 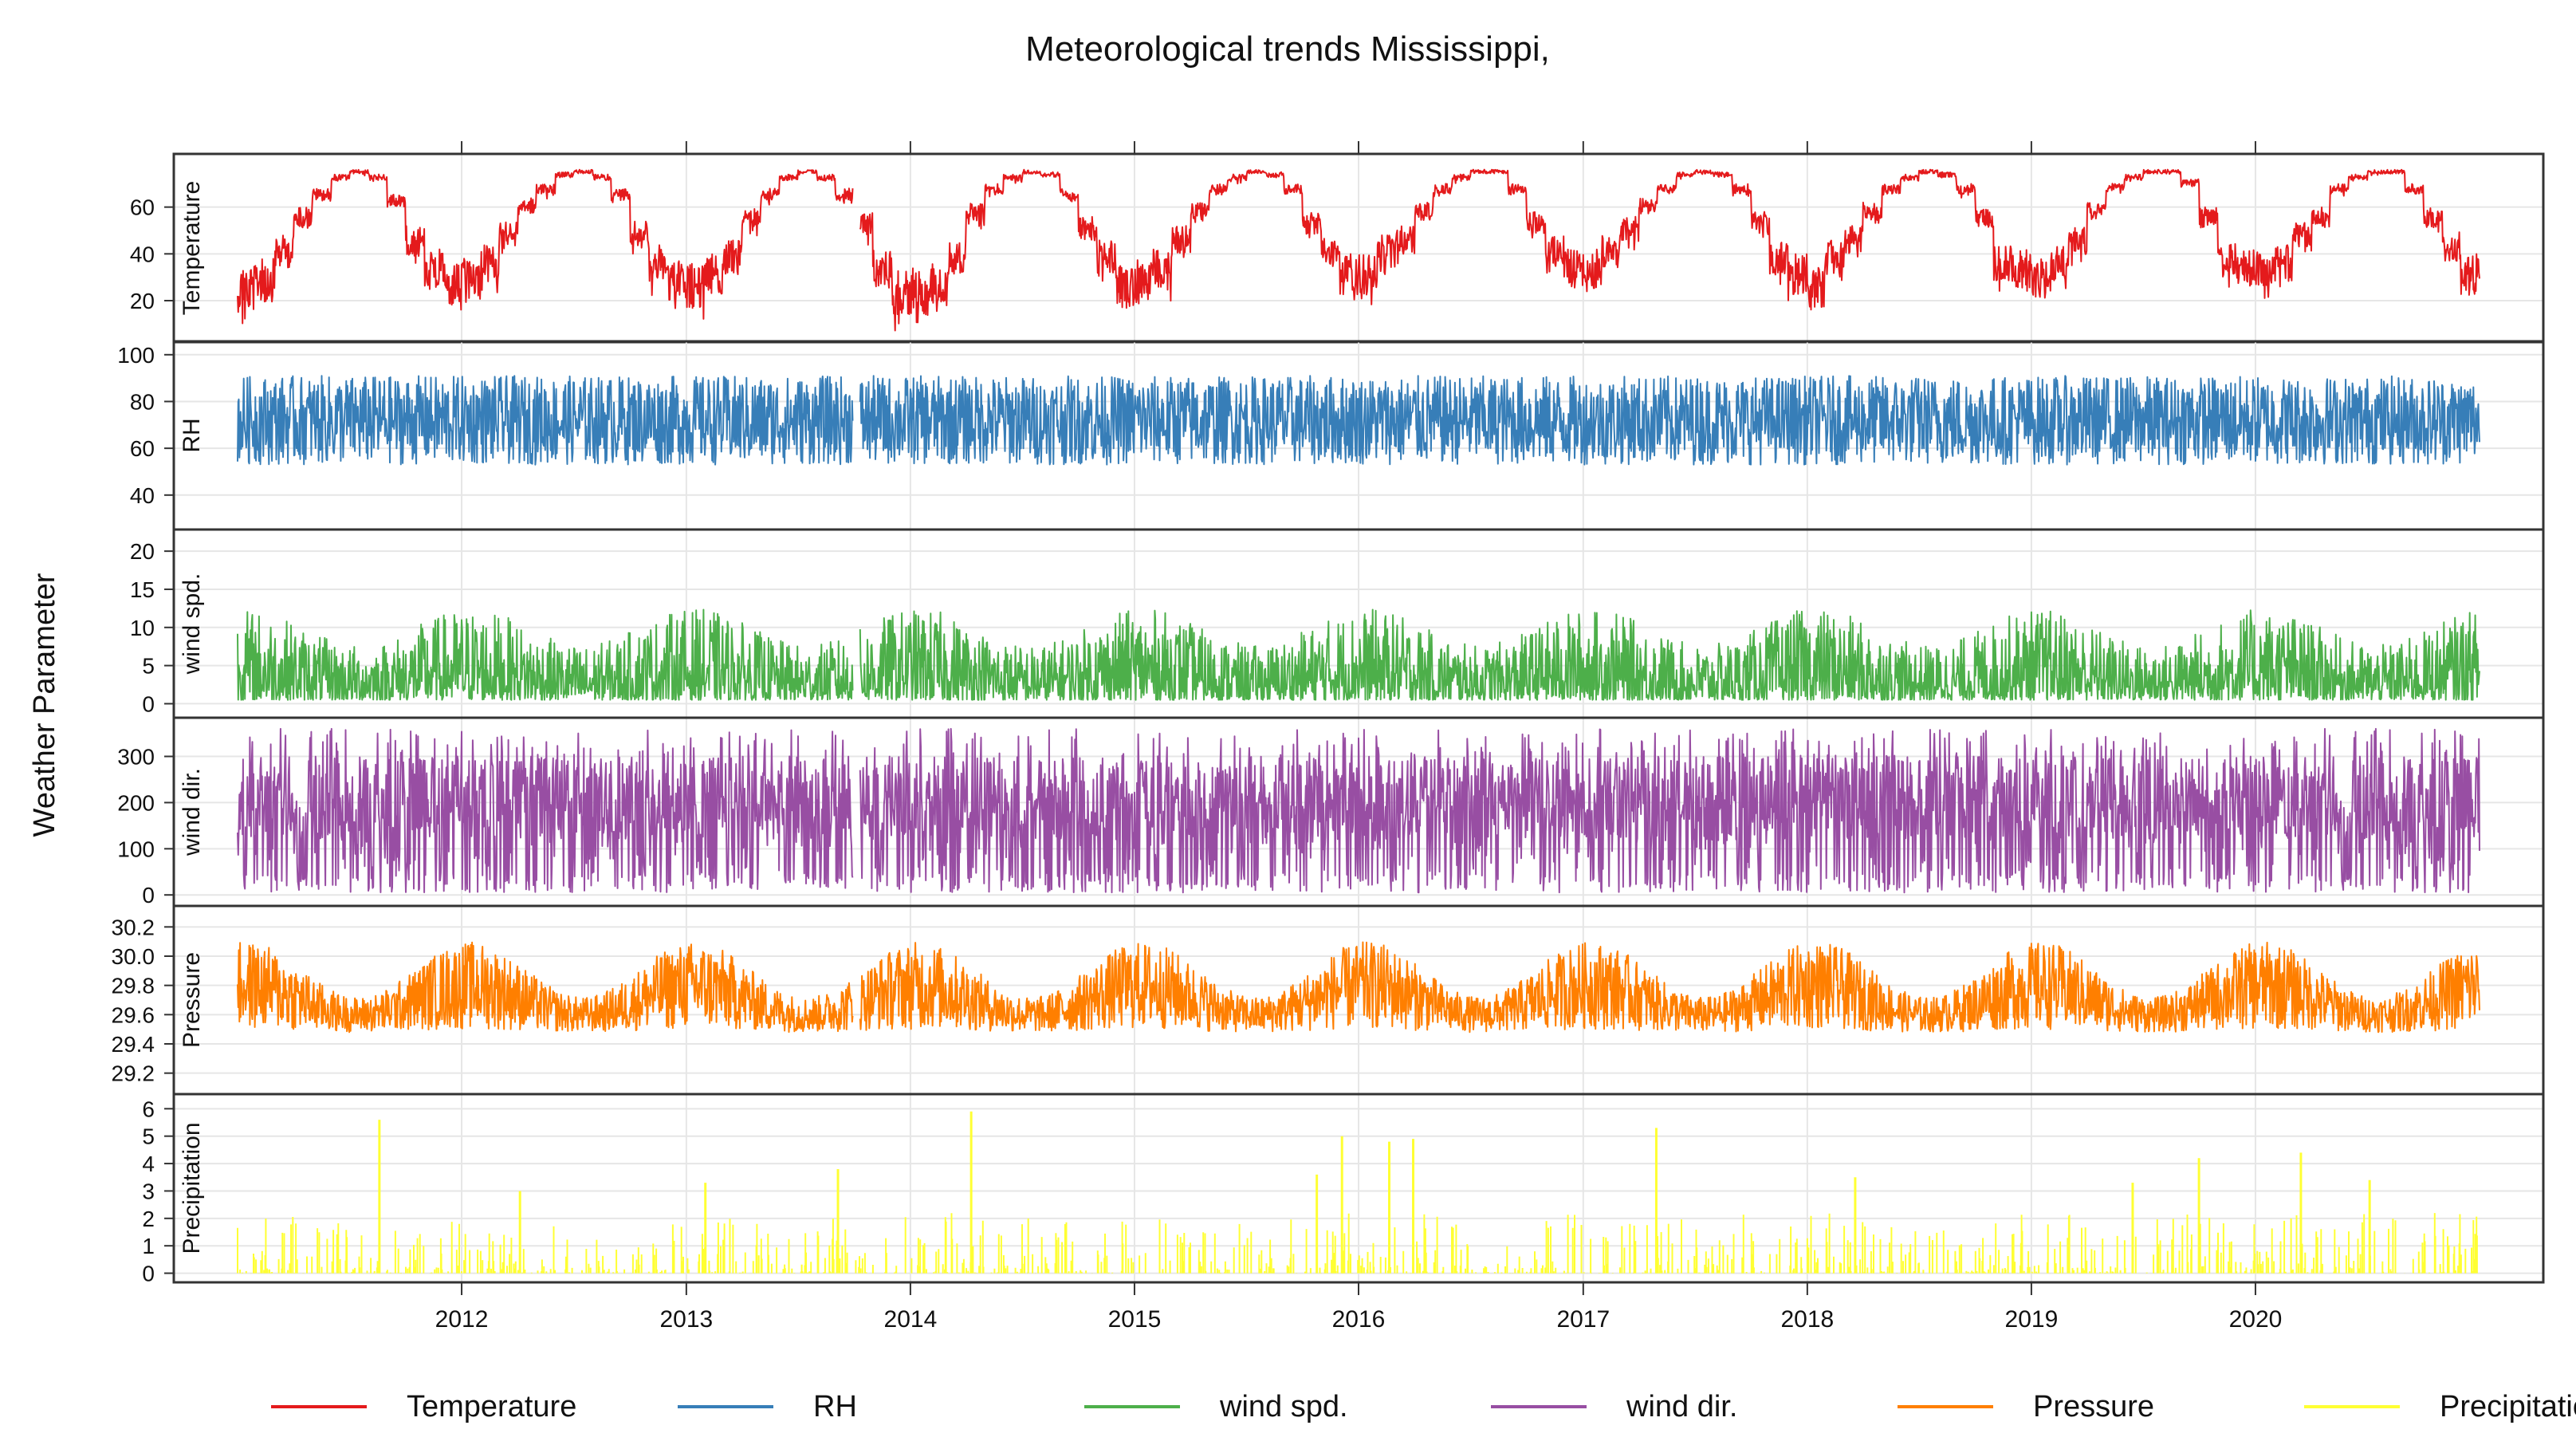 I want to click on panel-rh: 40 60 80 100 RH, so click(x=1331, y=435).